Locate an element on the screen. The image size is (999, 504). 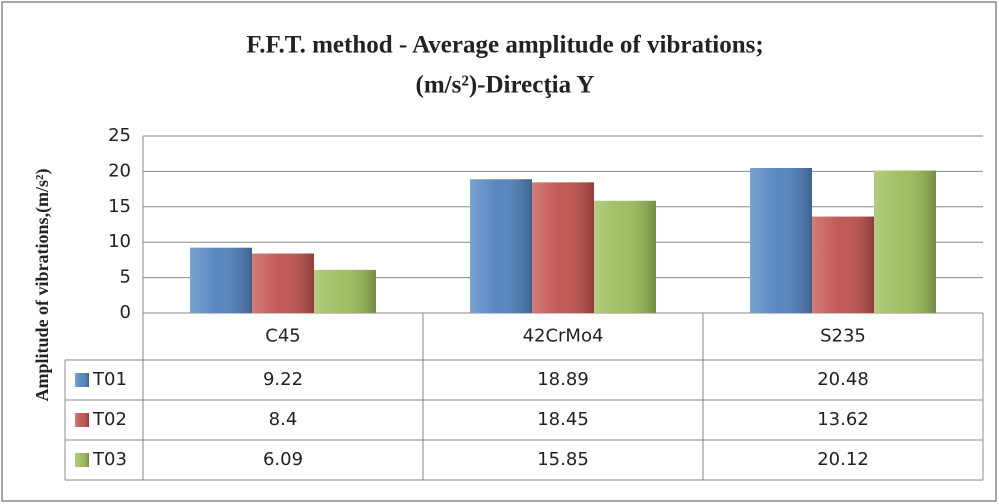
legend-label: T03 is located at coordinates (109, 459).